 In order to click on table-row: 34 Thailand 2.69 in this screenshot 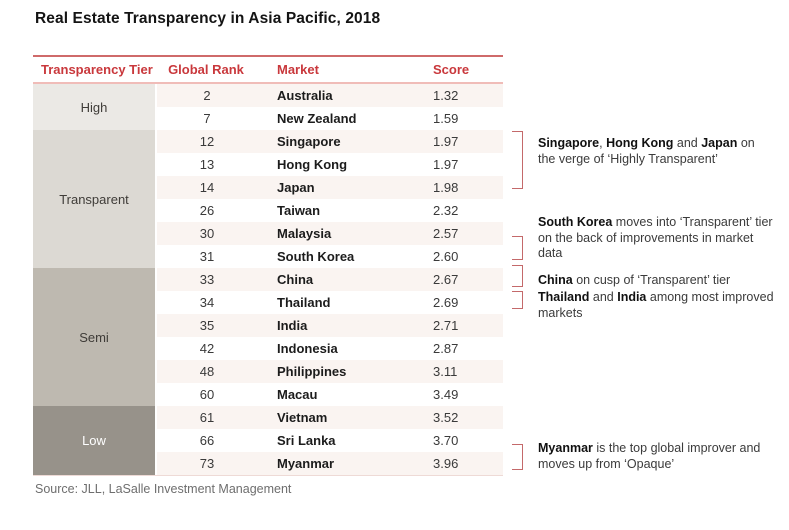, I will do `click(330, 302)`.